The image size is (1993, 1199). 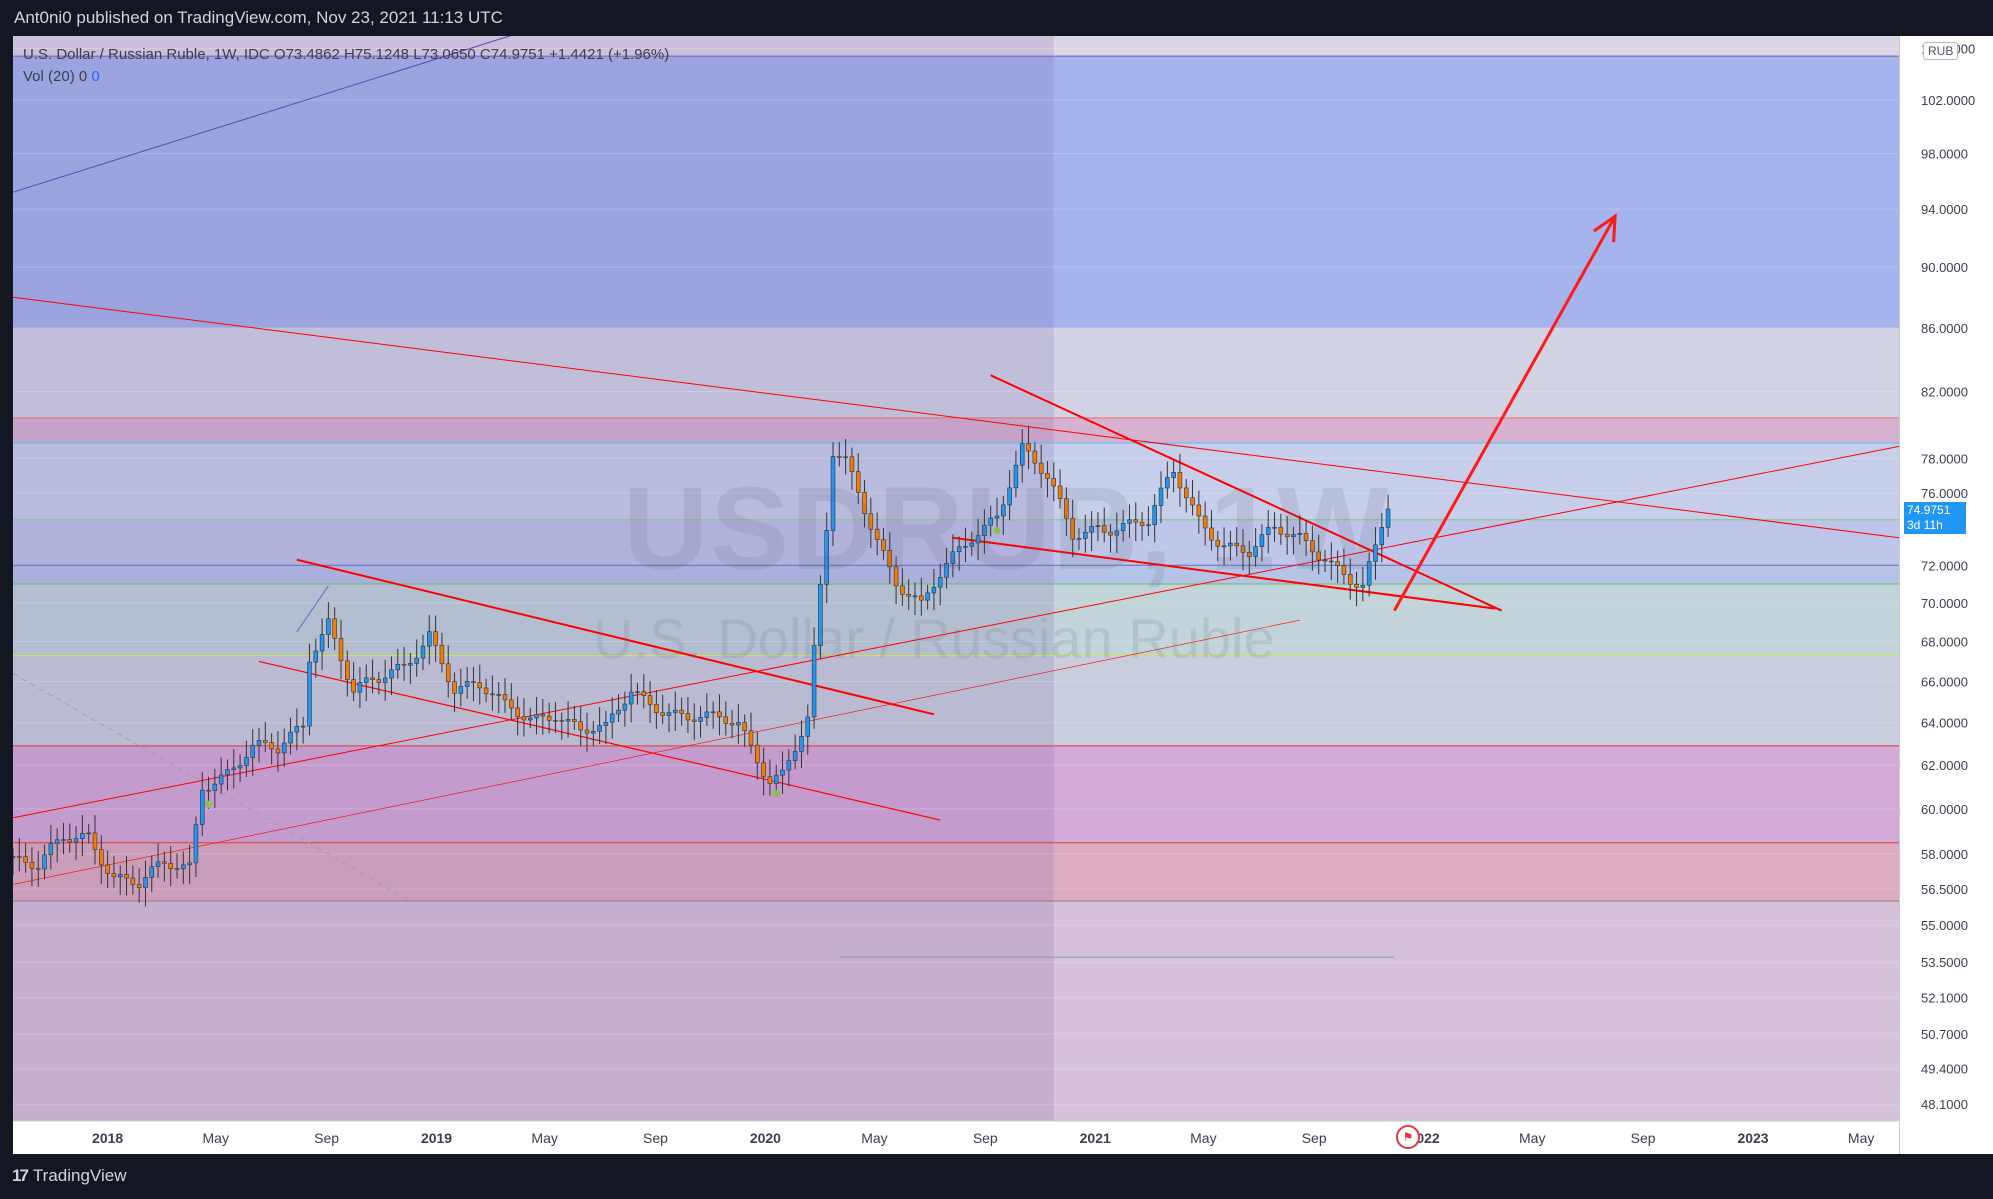 What do you see at coordinates (1944, 962) in the screenshot?
I see `y-tick-label: 53.5000` at bounding box center [1944, 962].